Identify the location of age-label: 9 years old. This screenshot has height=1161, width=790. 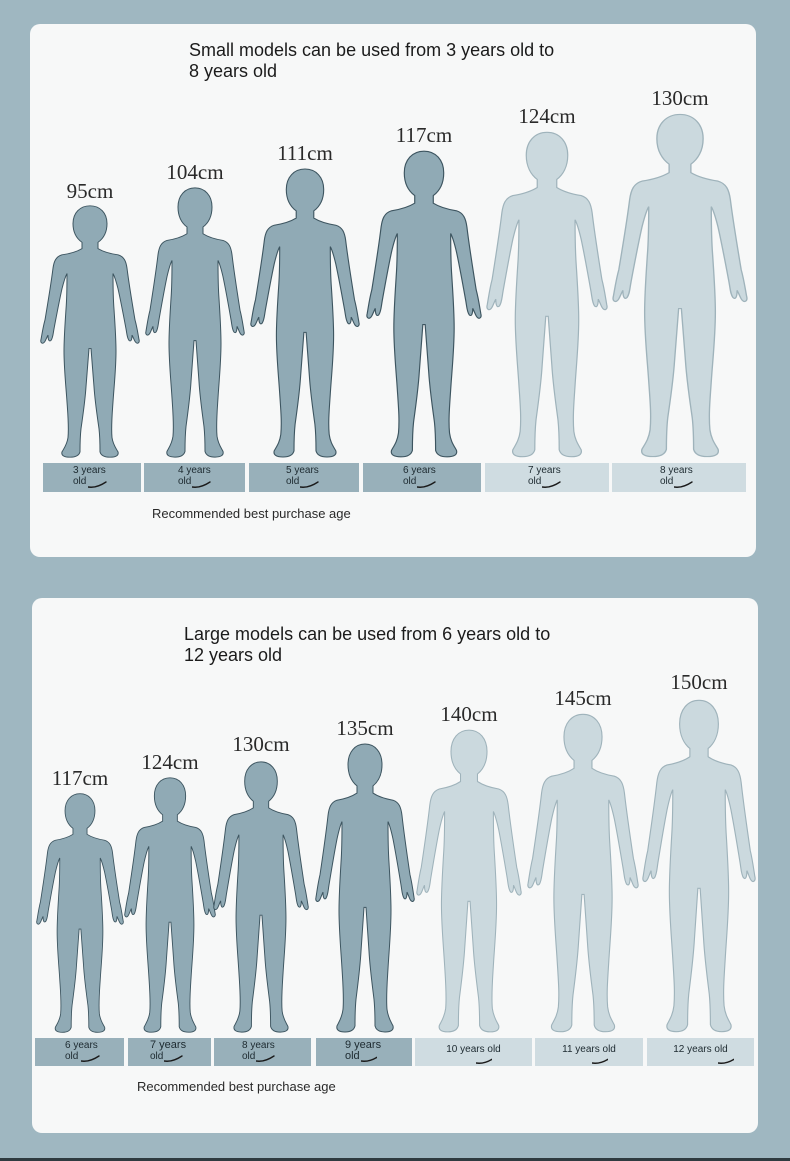
(364, 1052).